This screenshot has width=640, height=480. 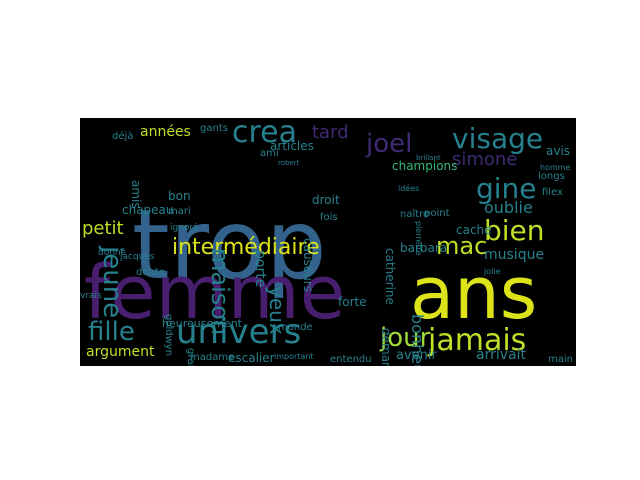 I want to click on word-avis: avis, so click(x=558, y=151).